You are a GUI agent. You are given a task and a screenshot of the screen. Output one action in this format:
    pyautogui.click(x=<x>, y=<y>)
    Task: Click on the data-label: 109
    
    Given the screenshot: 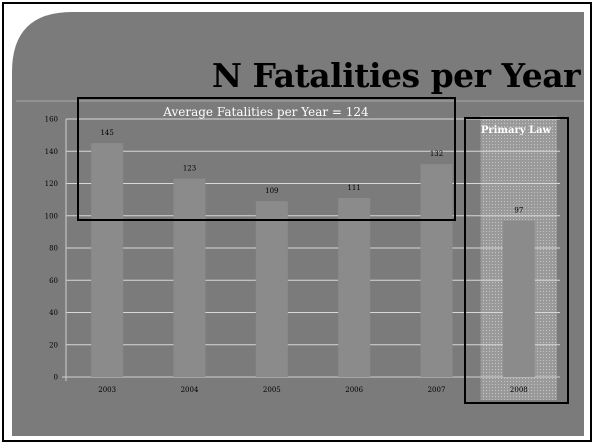 What is the action you would take?
    pyautogui.click(x=271, y=191)
    